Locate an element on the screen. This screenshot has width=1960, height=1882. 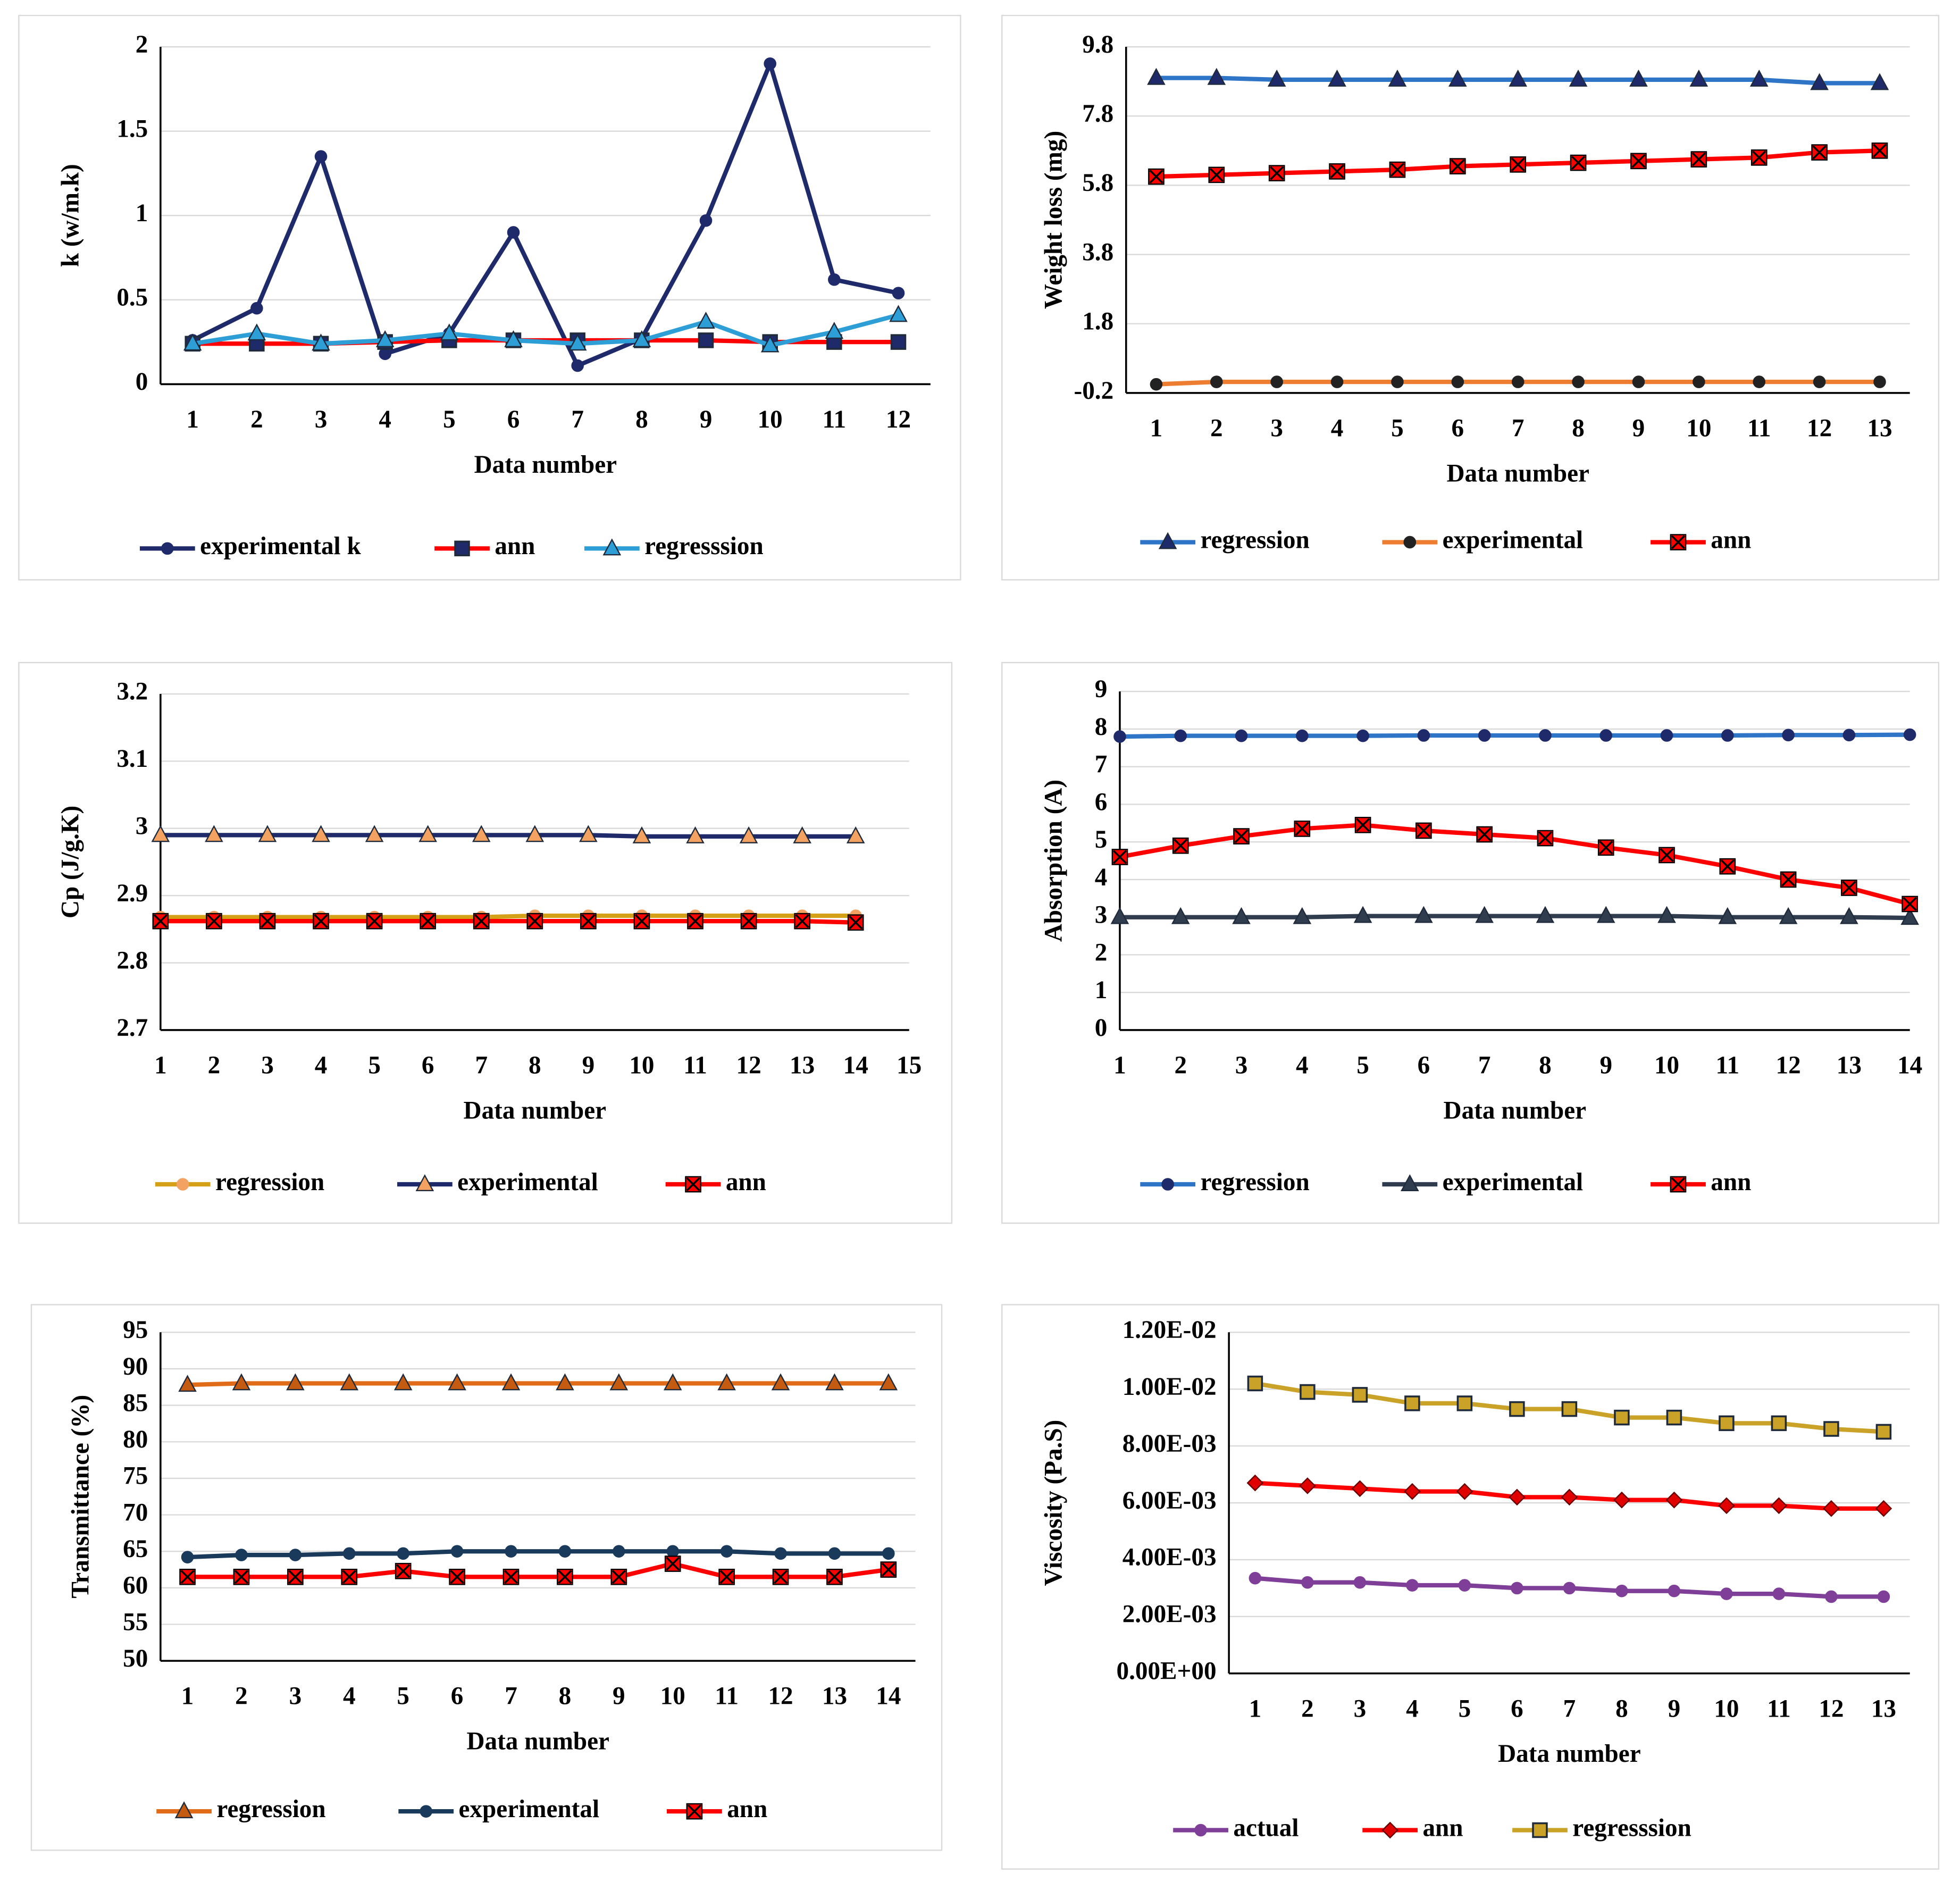
y-tick-label: 2.7 is located at coordinates (132, 1028).